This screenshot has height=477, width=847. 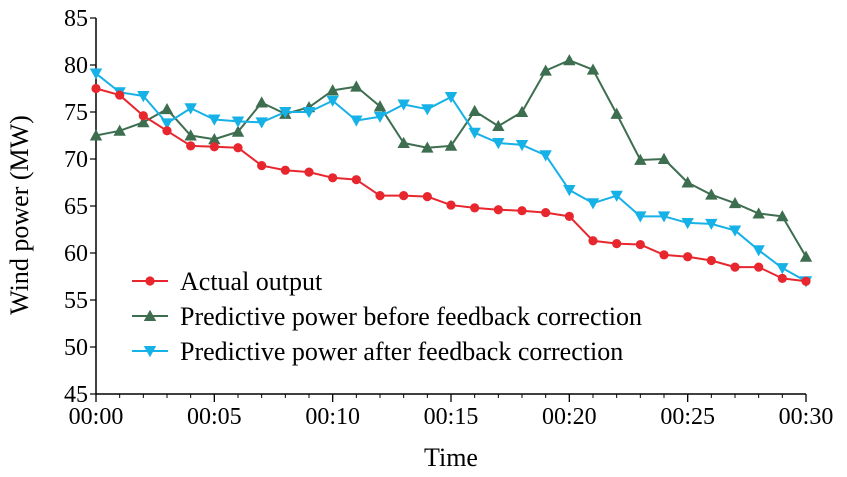 What do you see at coordinates (76, 348) in the screenshot?
I see `y-tick-label: 50` at bounding box center [76, 348].